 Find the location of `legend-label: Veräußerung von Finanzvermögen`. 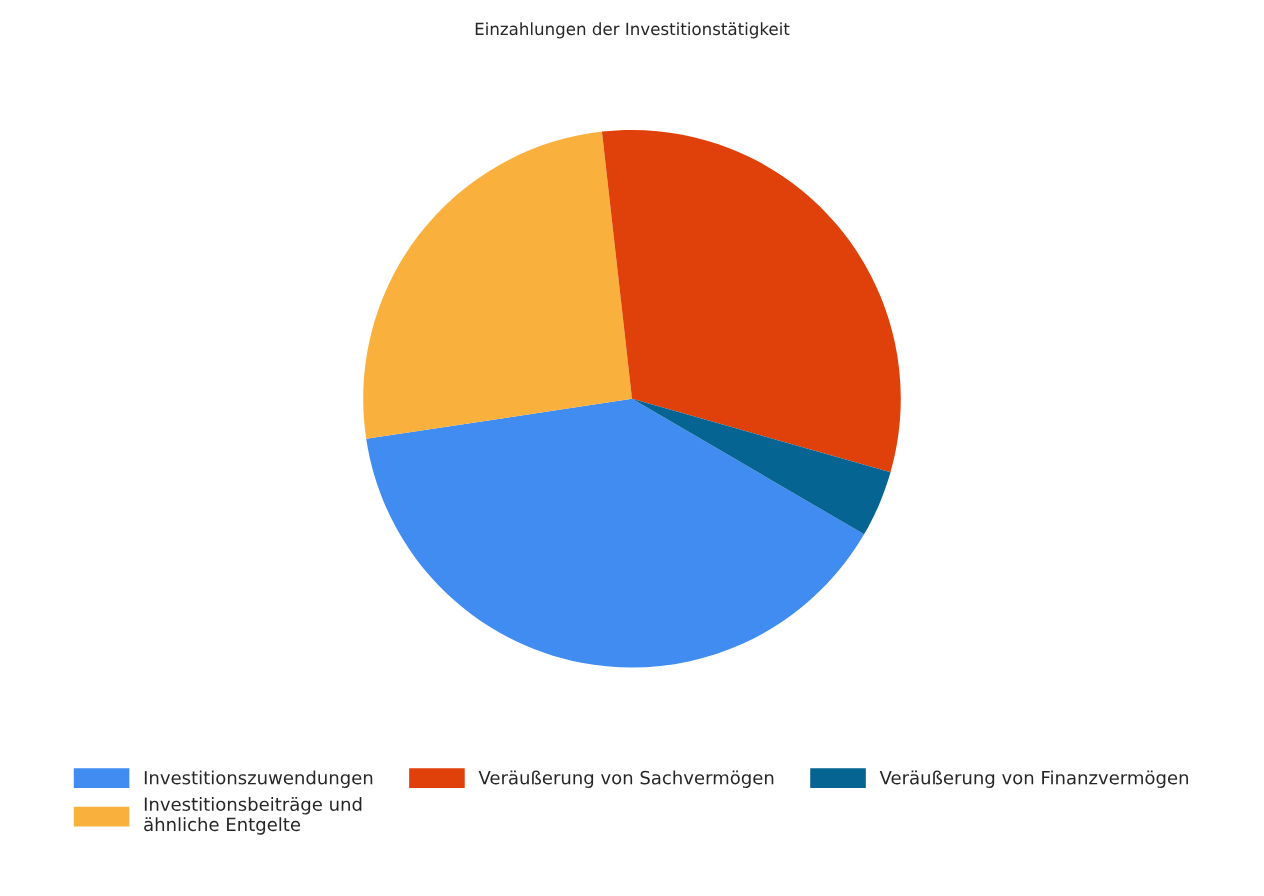

legend-label: Veräußerung von Finanzvermögen is located at coordinates (1033, 779).